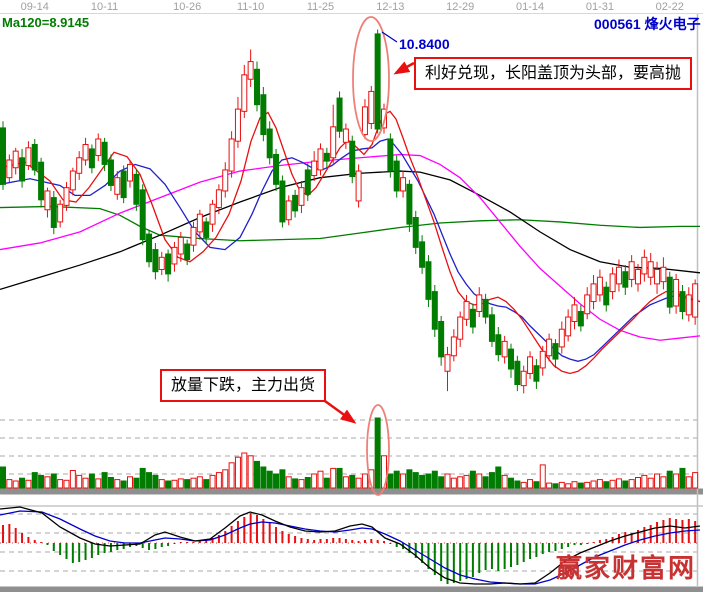 This screenshot has width=703, height=592. I want to click on date-tick: 01-14, so click(530, 7).